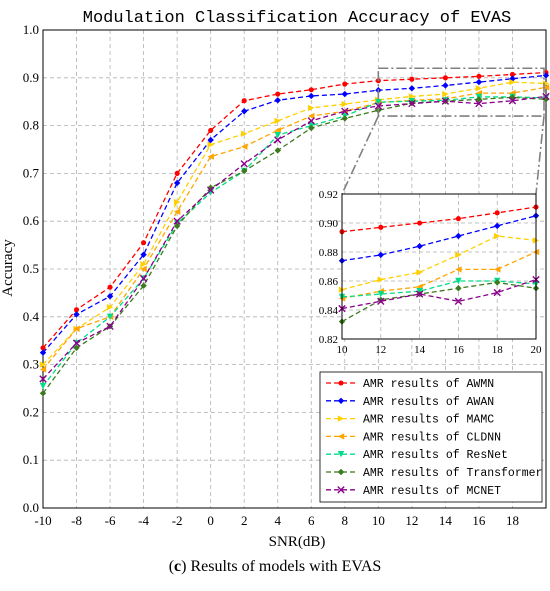 This screenshot has height=591, width=550. Describe the element at coordinates (297, 542) in the screenshot. I see `x-axis-label: SNR(dB)` at that location.